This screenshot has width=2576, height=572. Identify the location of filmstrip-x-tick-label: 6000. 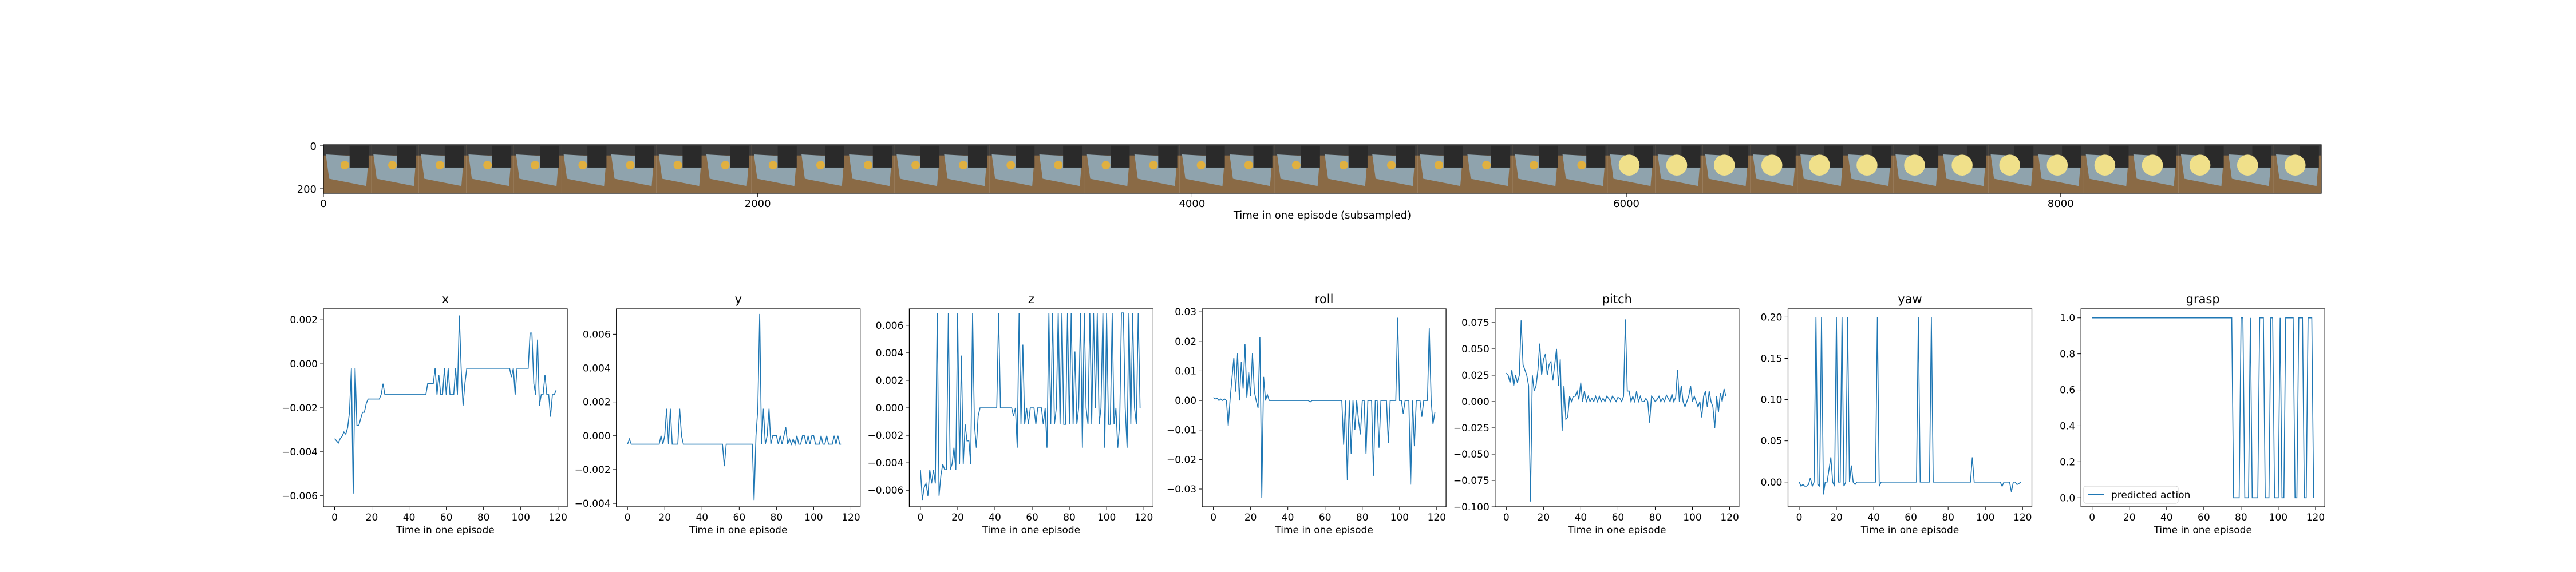
(1626, 204).